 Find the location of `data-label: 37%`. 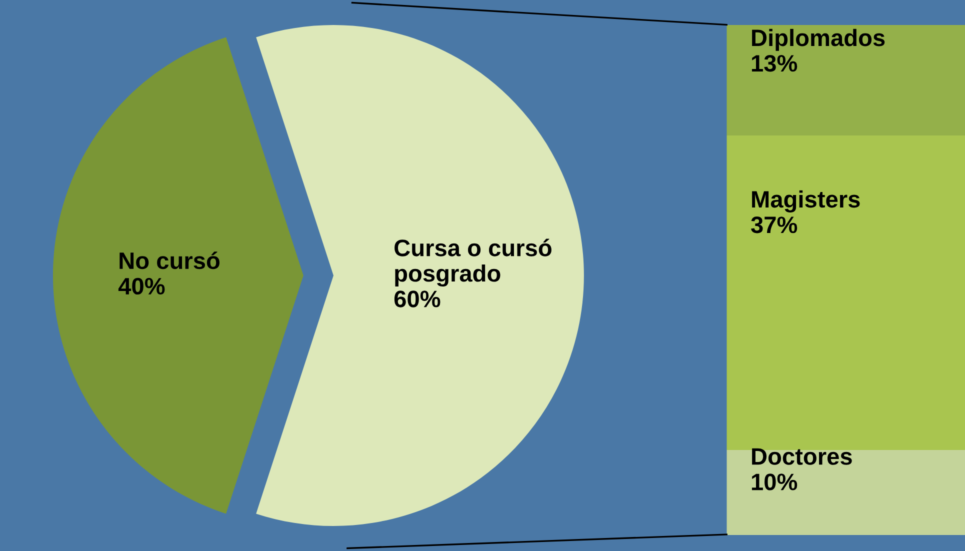

data-label: 37% is located at coordinates (774, 225).